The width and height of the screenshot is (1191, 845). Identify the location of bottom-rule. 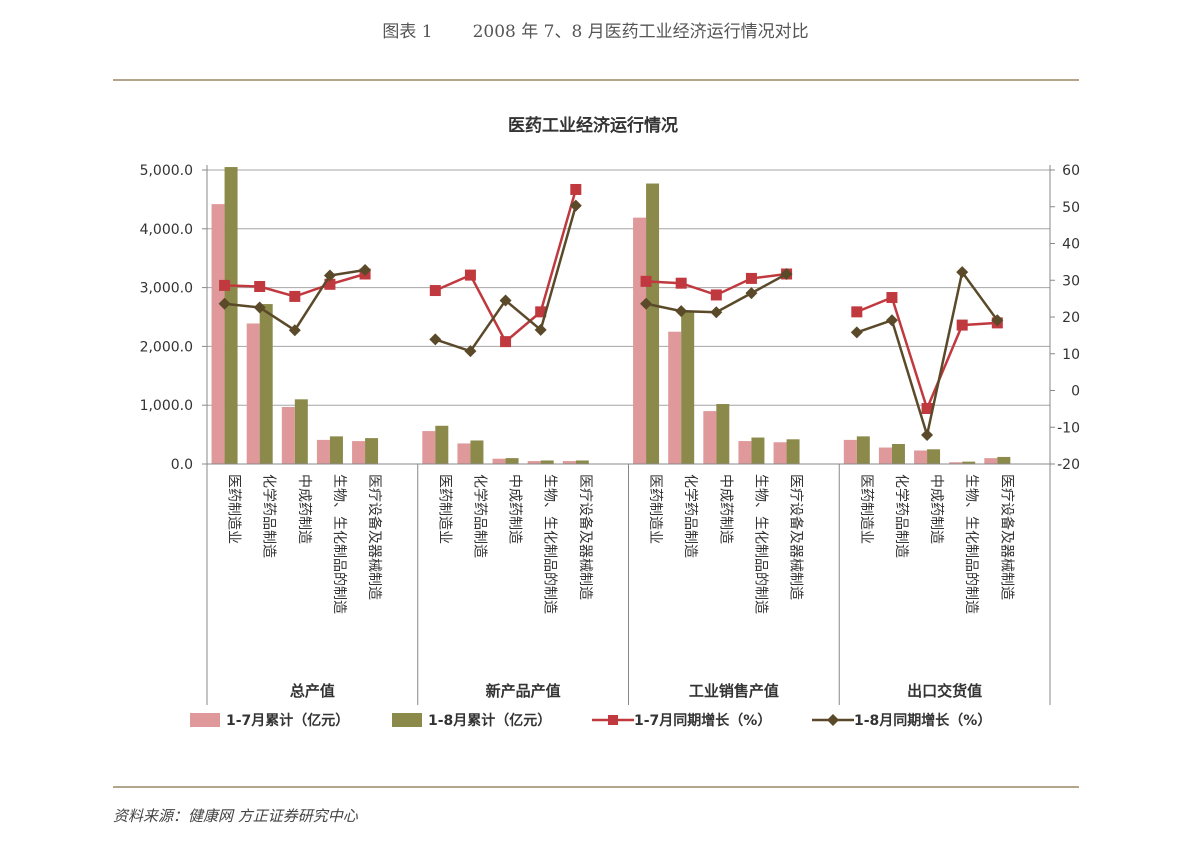
(596, 787).